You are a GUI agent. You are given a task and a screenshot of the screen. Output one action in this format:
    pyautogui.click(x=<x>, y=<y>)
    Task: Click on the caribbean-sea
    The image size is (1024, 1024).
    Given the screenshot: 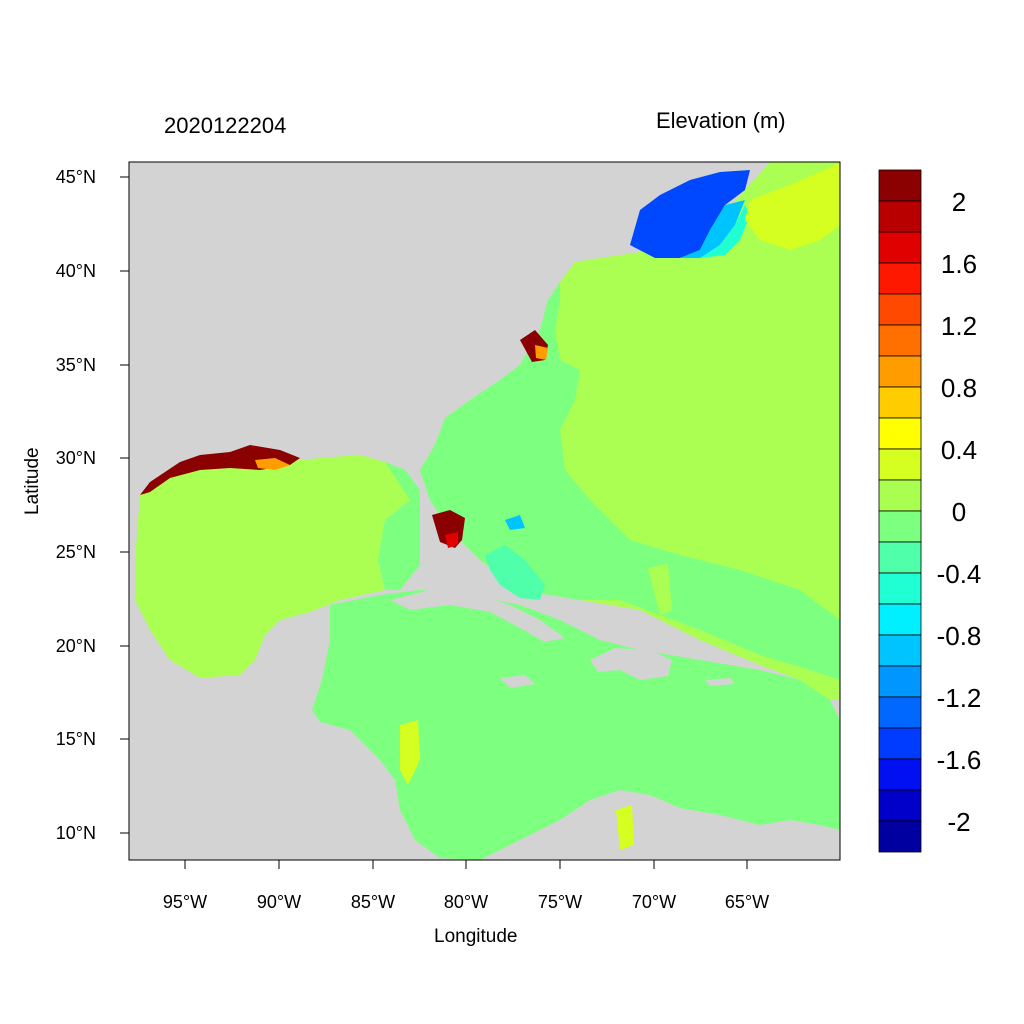 What is the action you would take?
    pyautogui.click(x=576, y=725)
    